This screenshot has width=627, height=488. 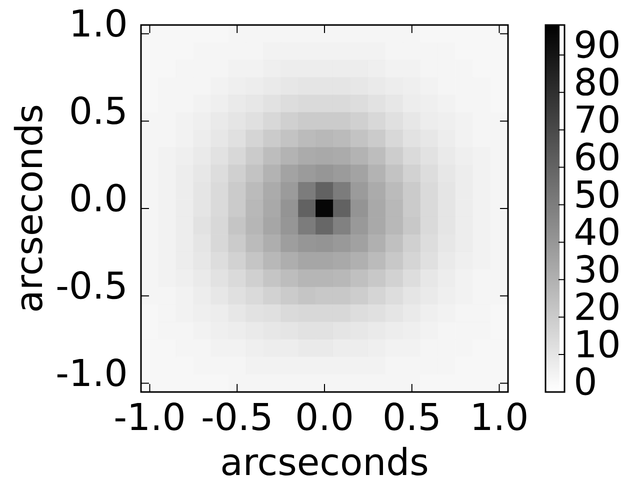 I want to click on x-tick-label: -0.5, so click(x=236, y=416).